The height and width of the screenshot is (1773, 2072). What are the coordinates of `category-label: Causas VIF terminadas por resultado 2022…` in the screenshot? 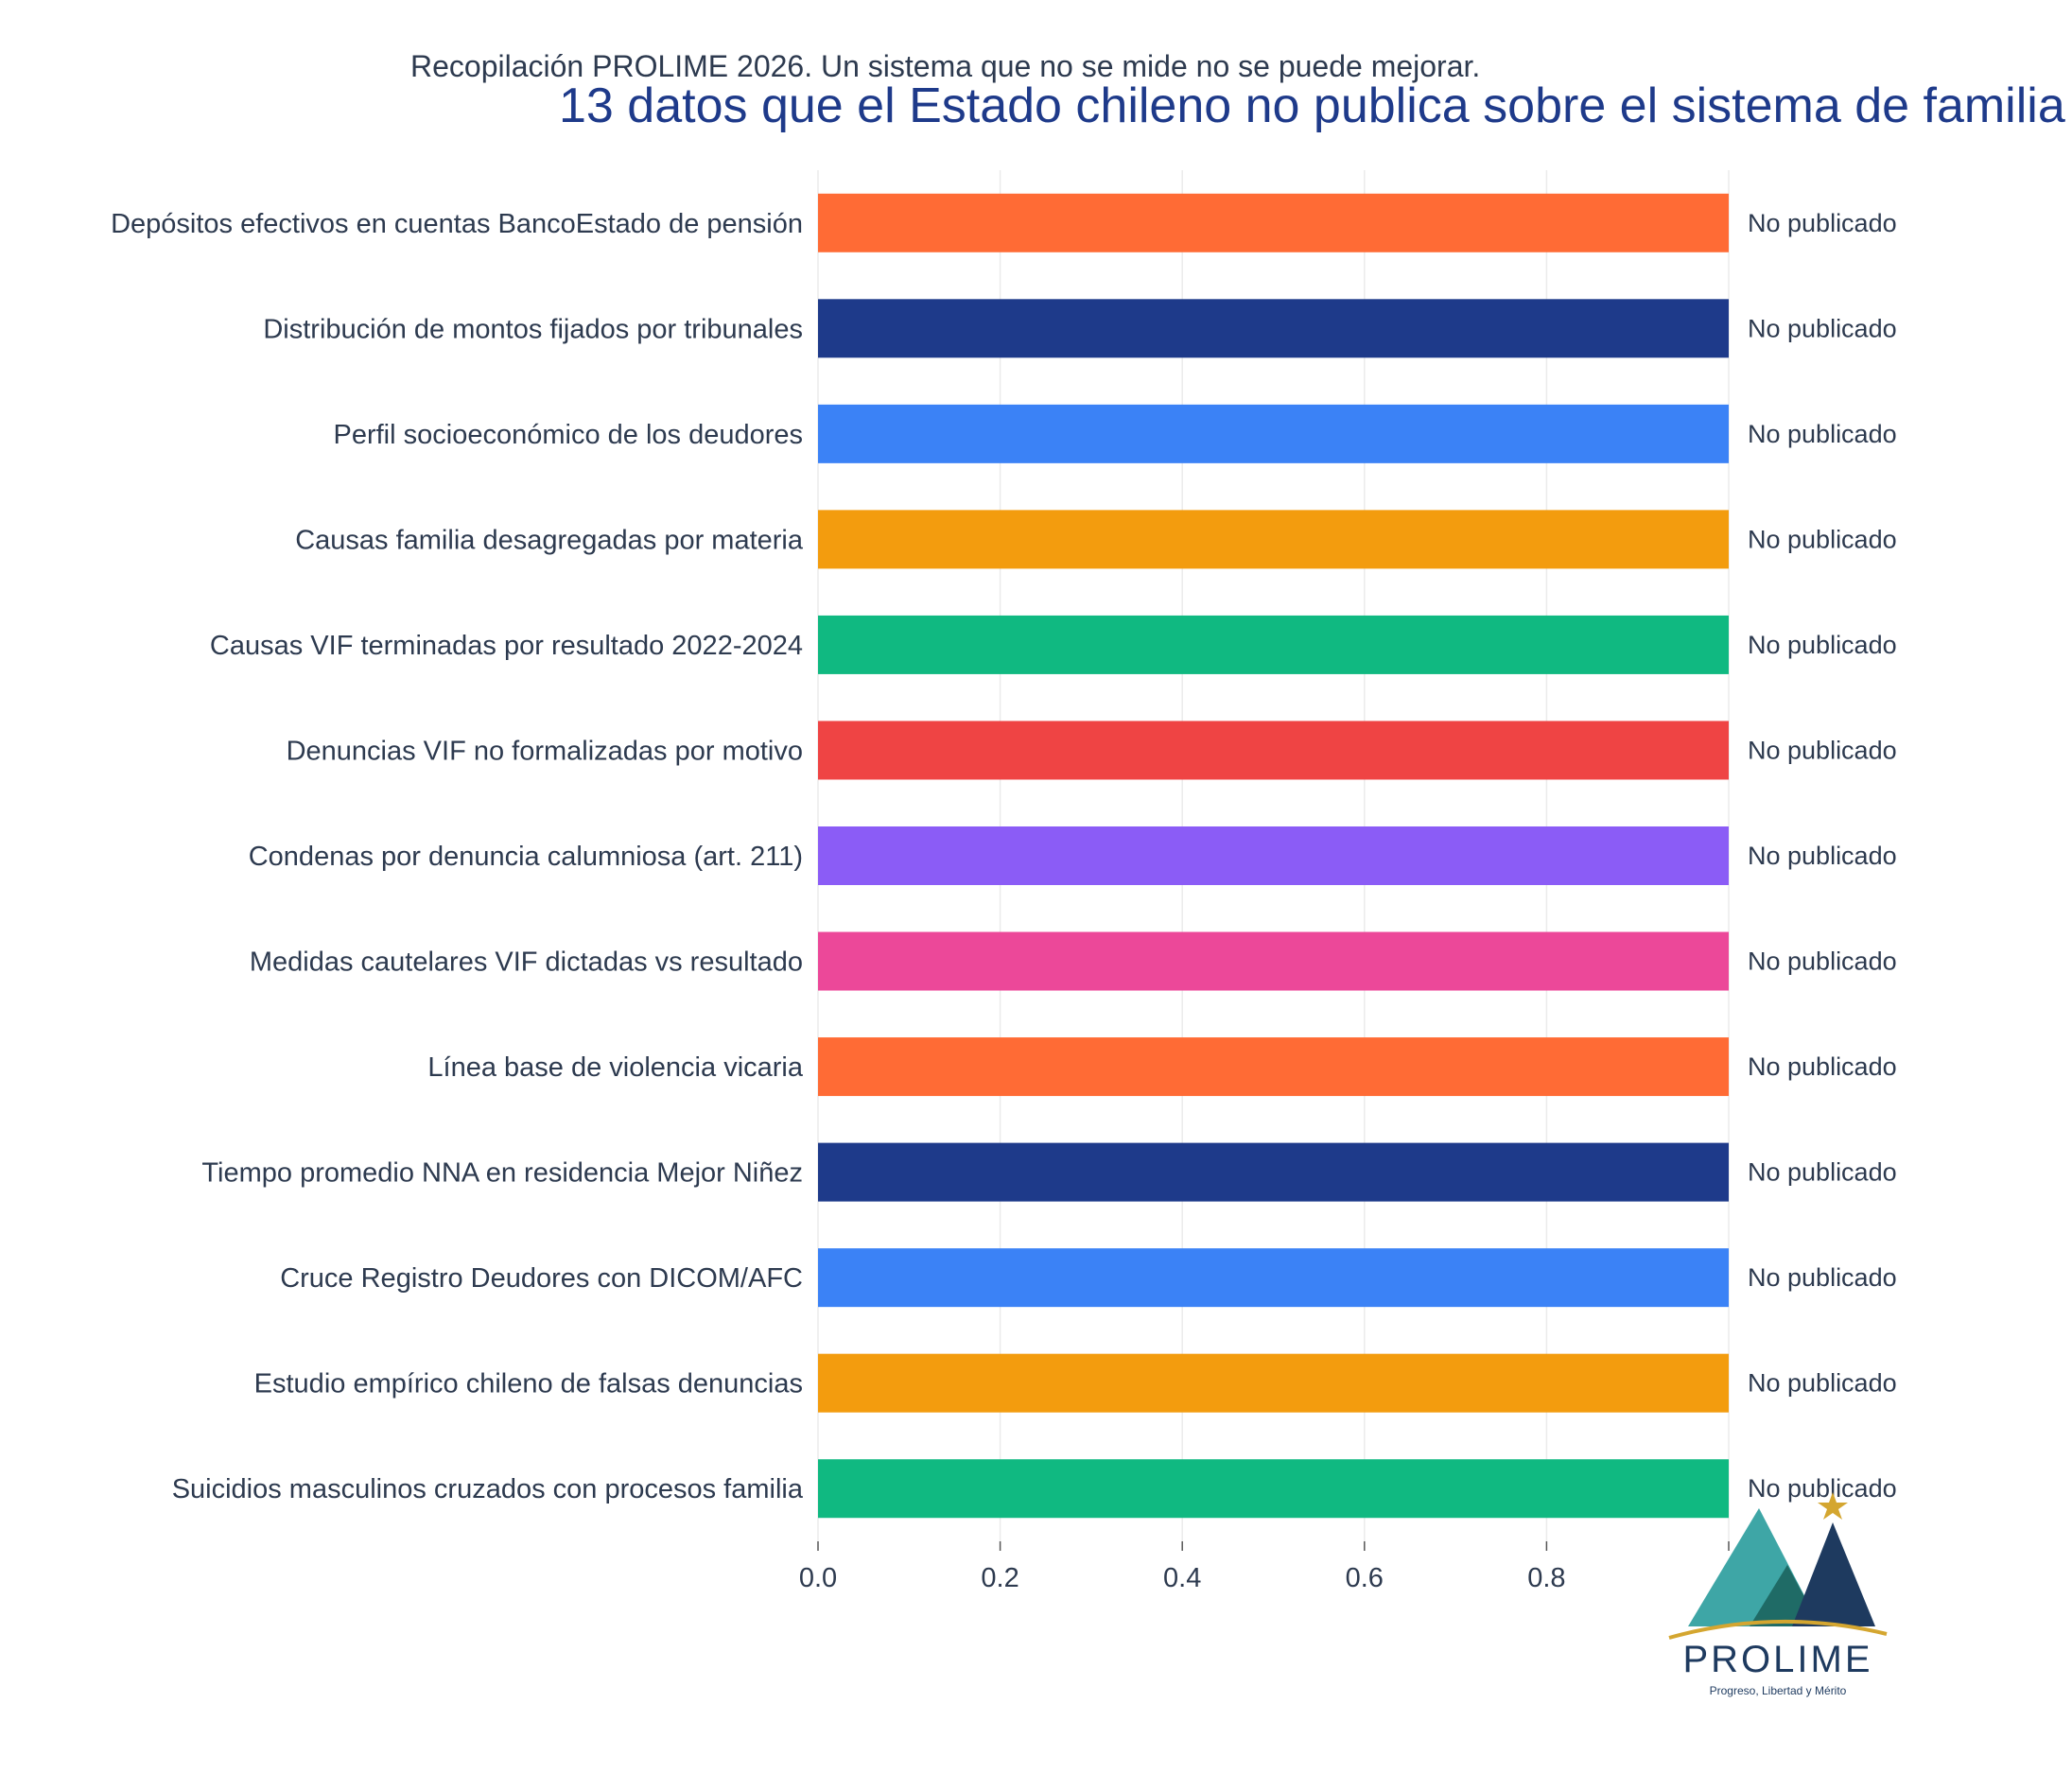 It's located at (507, 646).